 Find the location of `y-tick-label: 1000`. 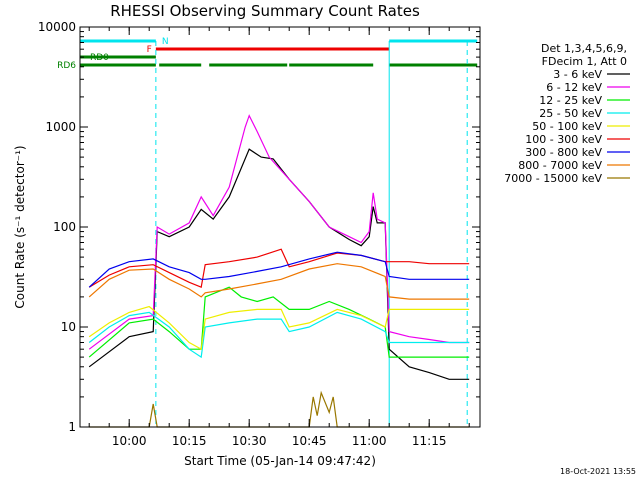

y-tick-label: 1000 is located at coordinates (60, 127).